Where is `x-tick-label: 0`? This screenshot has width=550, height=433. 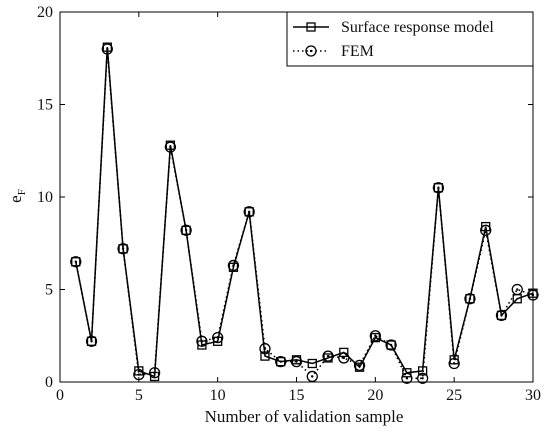
x-tick-label: 0 is located at coordinates (60, 395).